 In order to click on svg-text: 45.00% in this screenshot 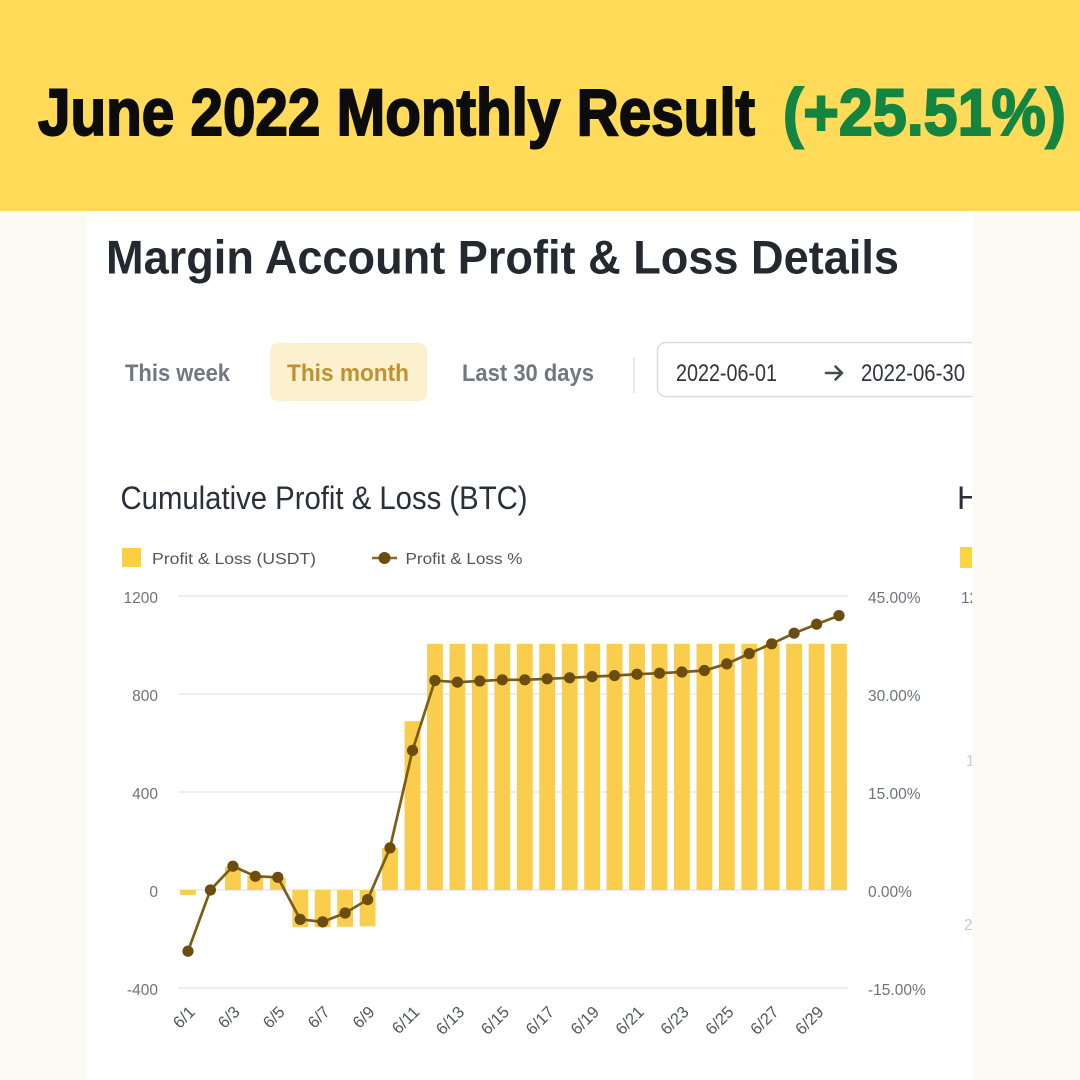, I will do `click(894, 598)`.